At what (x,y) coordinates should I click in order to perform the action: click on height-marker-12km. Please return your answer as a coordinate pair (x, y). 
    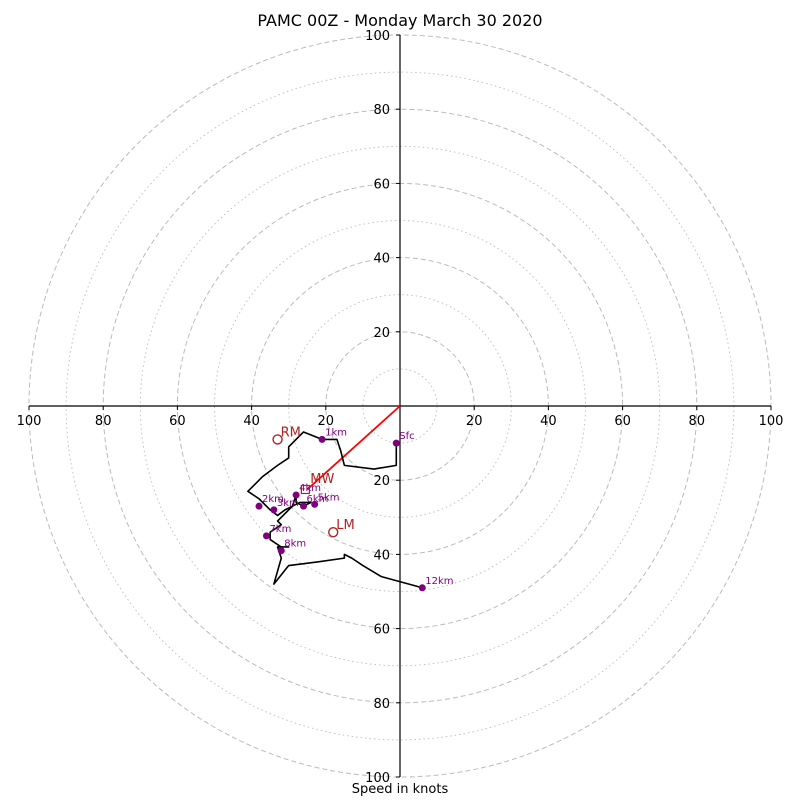
    Looking at the image, I should click on (422, 588).